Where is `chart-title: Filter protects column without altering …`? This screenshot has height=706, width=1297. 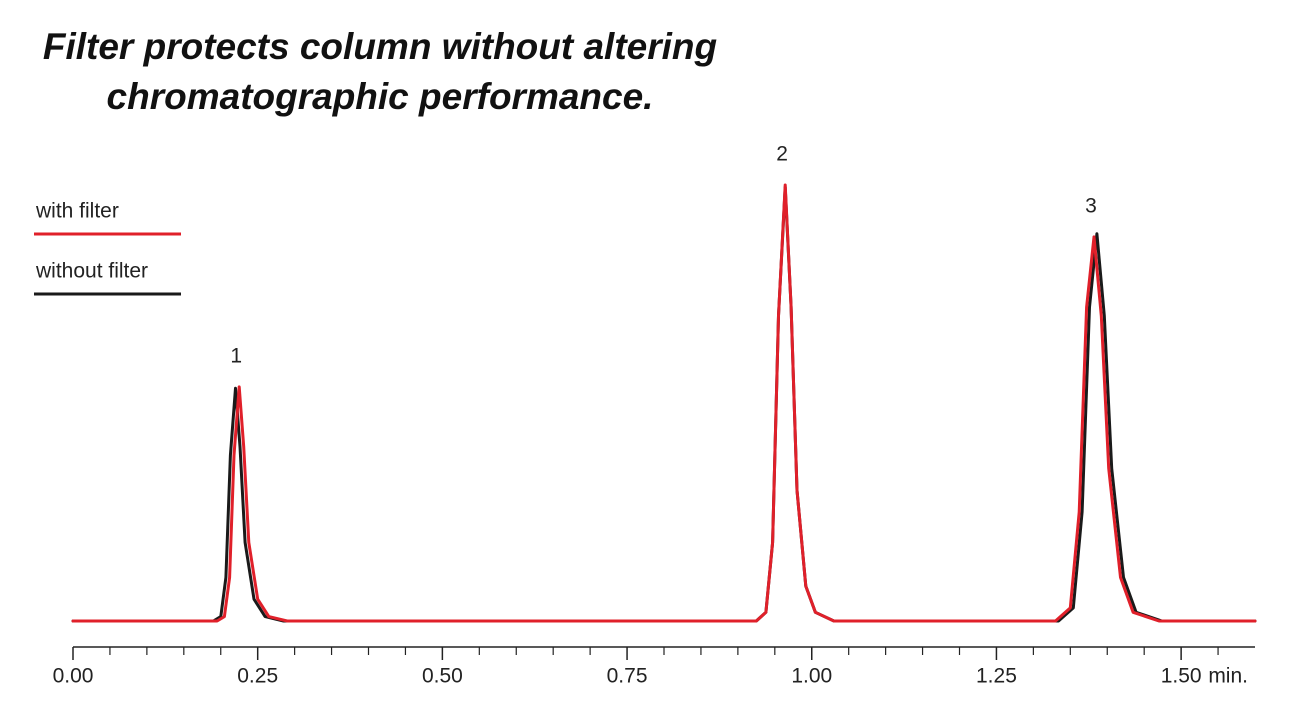
chart-title: Filter protects column without altering … is located at coordinates (380, 71).